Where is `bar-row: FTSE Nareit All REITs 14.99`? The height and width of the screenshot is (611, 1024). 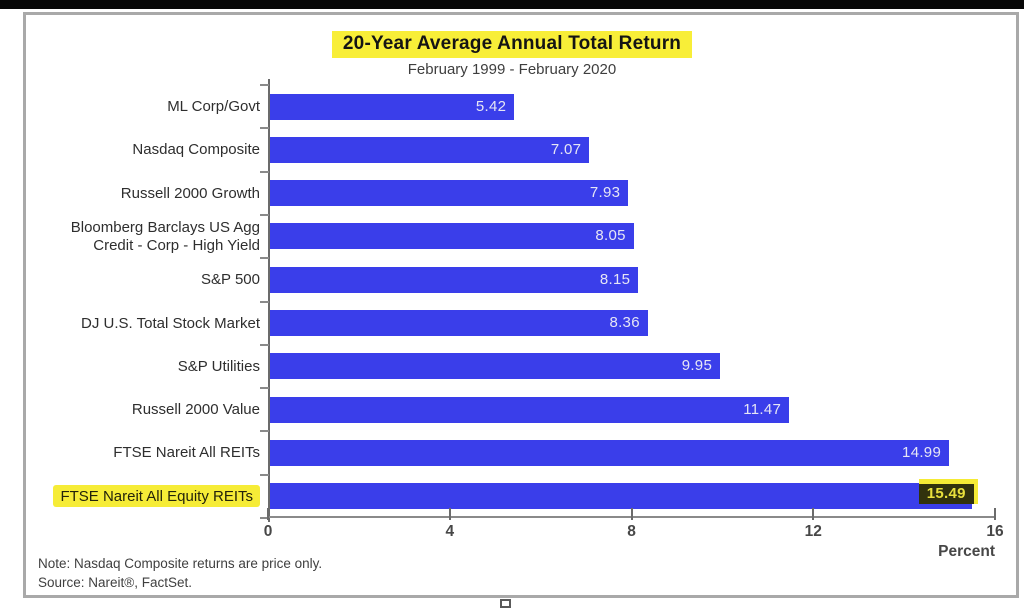 bar-row: FTSE Nareit All REITs 14.99 is located at coordinates (511, 452).